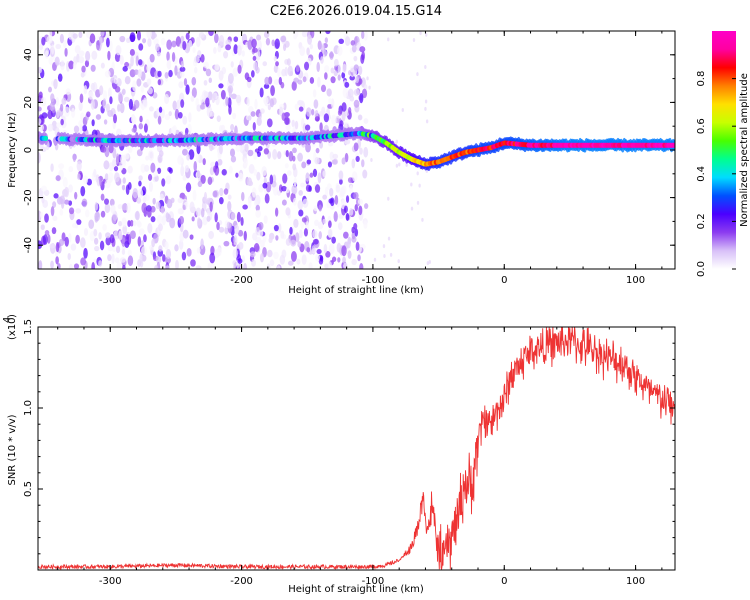 The height and width of the screenshot is (600, 750). Describe the element at coordinates (356, 589) in the screenshot. I see `snr-xlabel: Height of straight line (km)` at that location.